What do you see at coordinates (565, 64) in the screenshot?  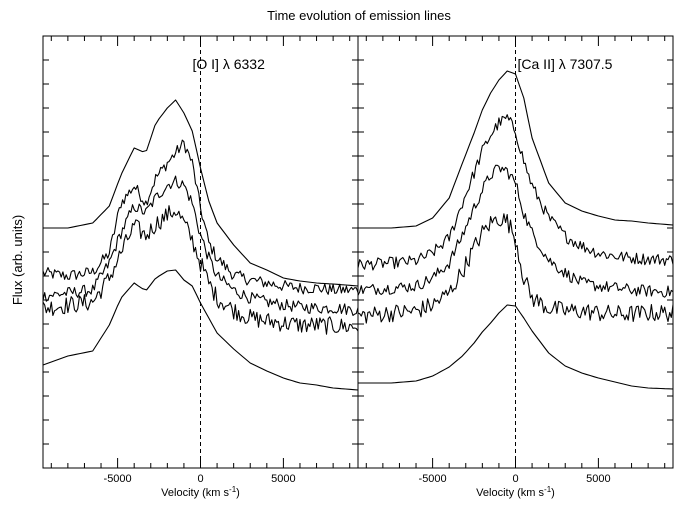 I see `line-label: [Ca II] λ 7307.5` at bounding box center [565, 64].